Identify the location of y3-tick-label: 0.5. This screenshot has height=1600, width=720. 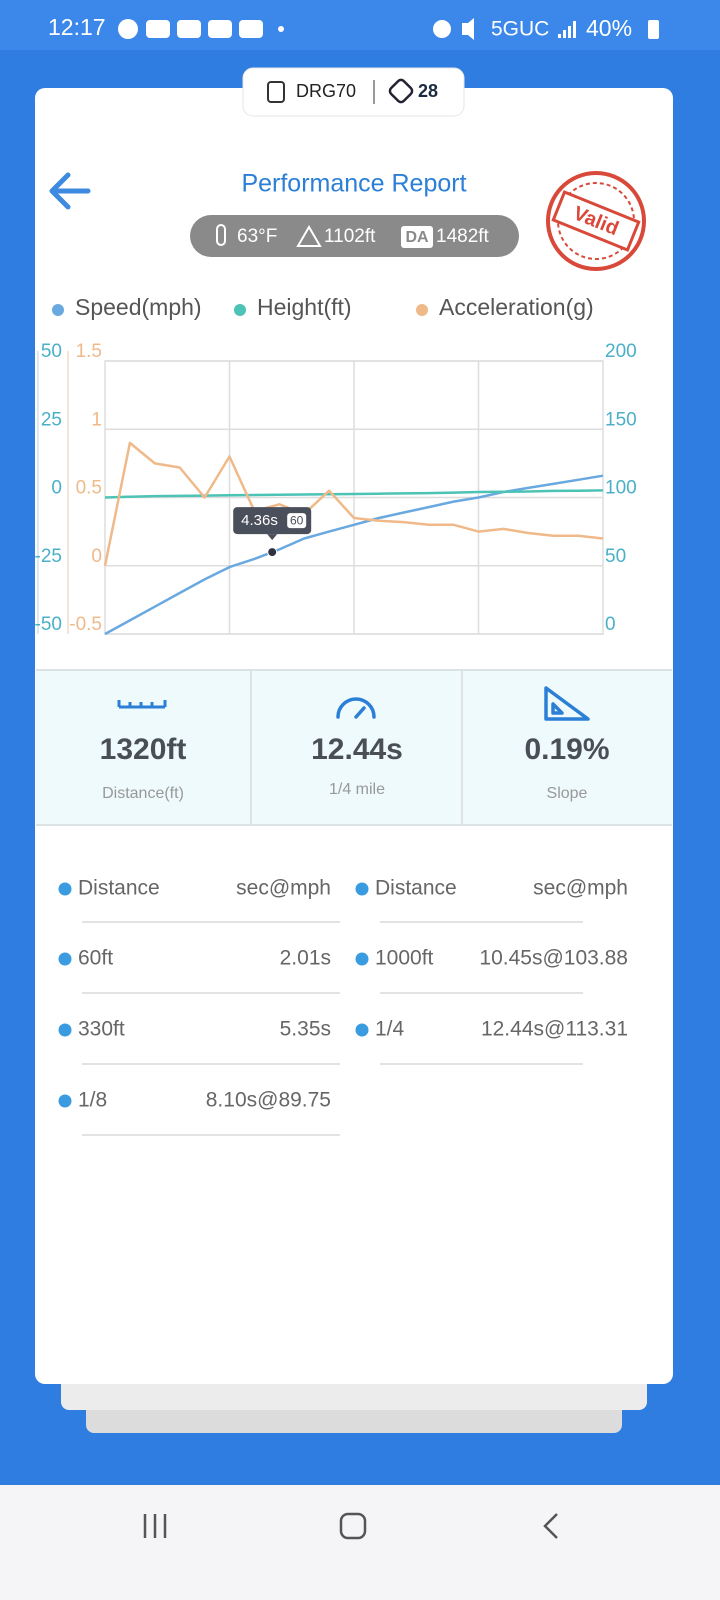
(89, 488).